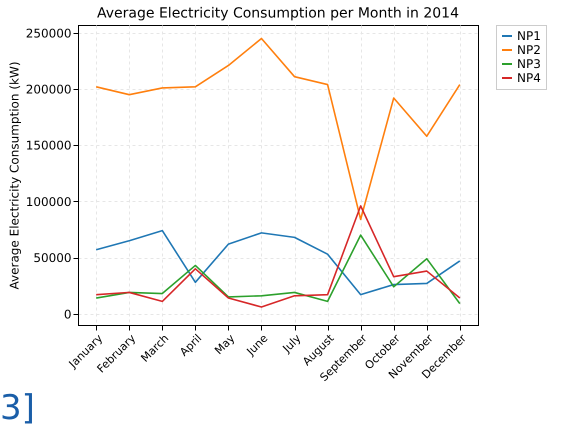 The height and width of the screenshot is (430, 567). I want to click on text: 3], so click(17, 408).